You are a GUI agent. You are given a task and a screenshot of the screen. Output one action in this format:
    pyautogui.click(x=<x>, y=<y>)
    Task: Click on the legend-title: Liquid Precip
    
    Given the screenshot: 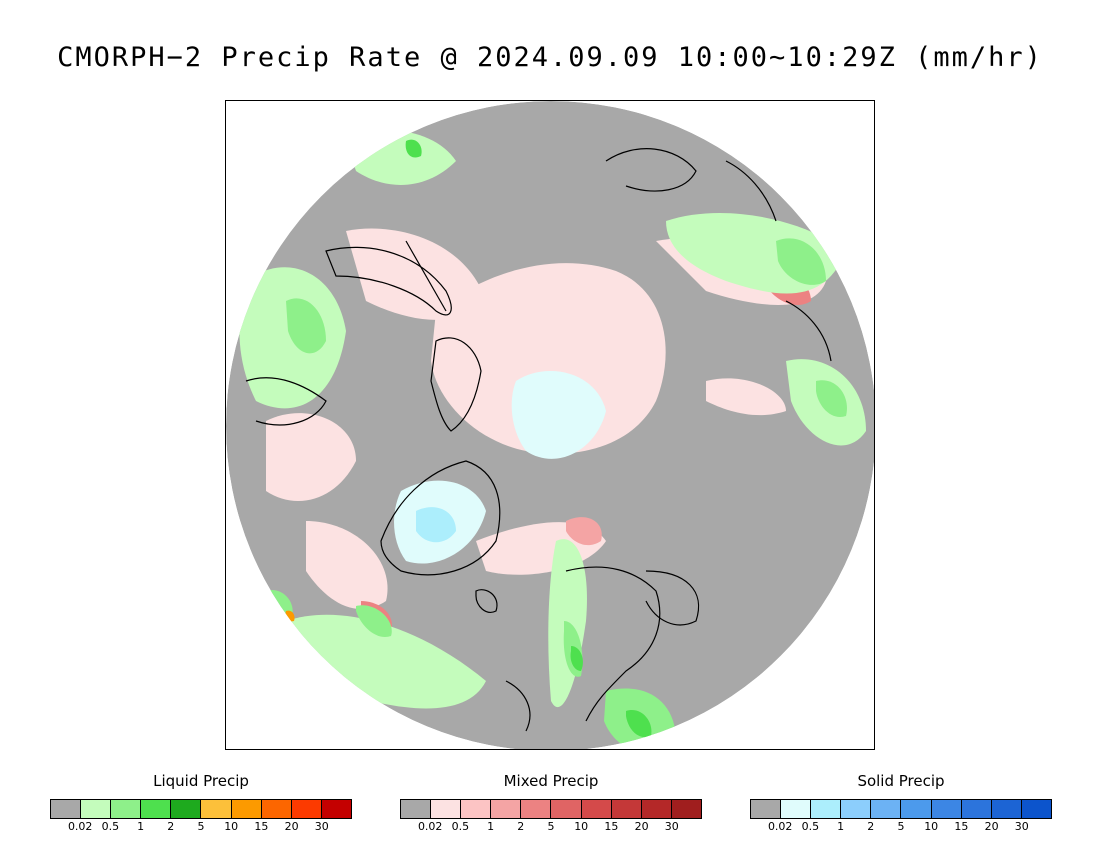 What is the action you would take?
    pyautogui.click(x=201, y=781)
    